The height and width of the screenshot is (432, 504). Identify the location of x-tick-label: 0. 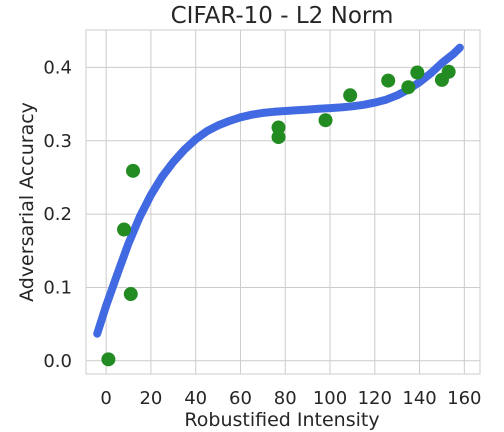
(105, 398).